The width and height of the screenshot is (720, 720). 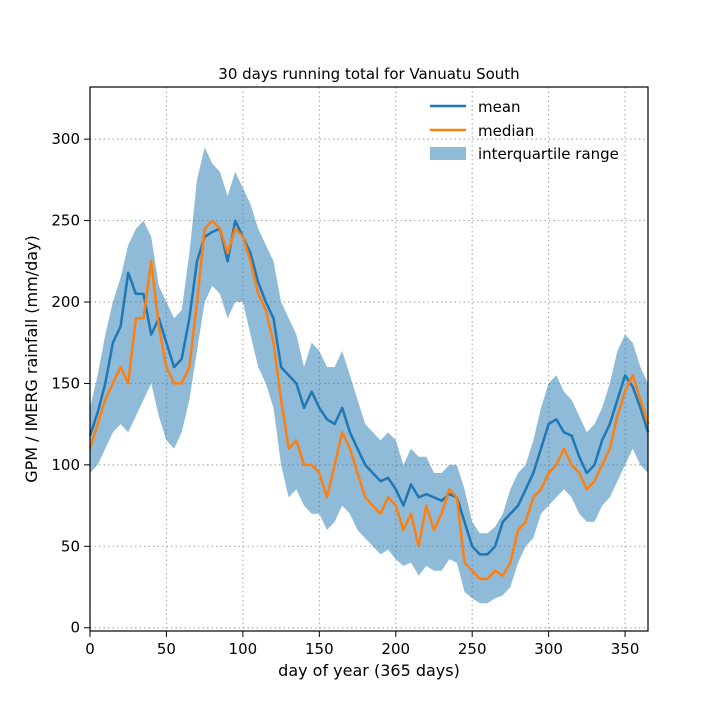 What do you see at coordinates (369, 670) in the screenshot?
I see `x-axis-label: day of year (365 days)` at bounding box center [369, 670].